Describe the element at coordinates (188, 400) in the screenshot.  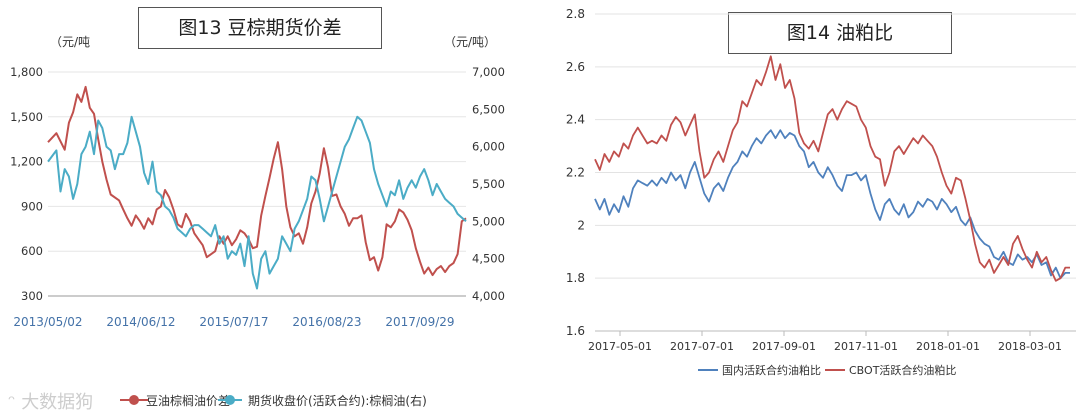
I see `legend-label-spread: 豆油棕榈油价差` at that location.